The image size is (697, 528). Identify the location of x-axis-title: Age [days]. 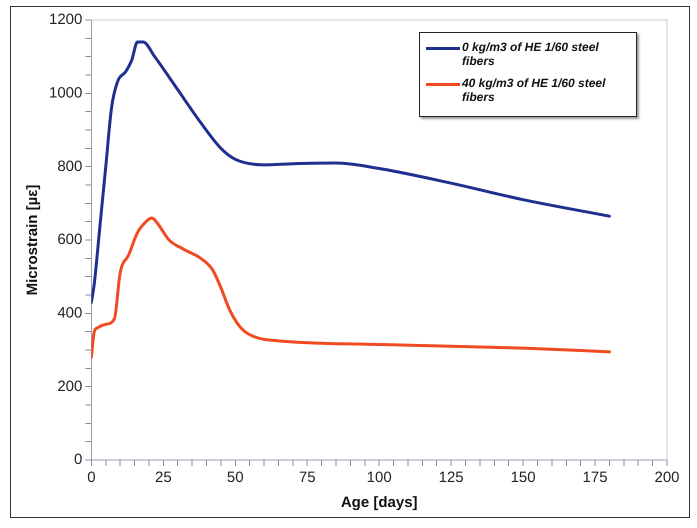
(379, 503).